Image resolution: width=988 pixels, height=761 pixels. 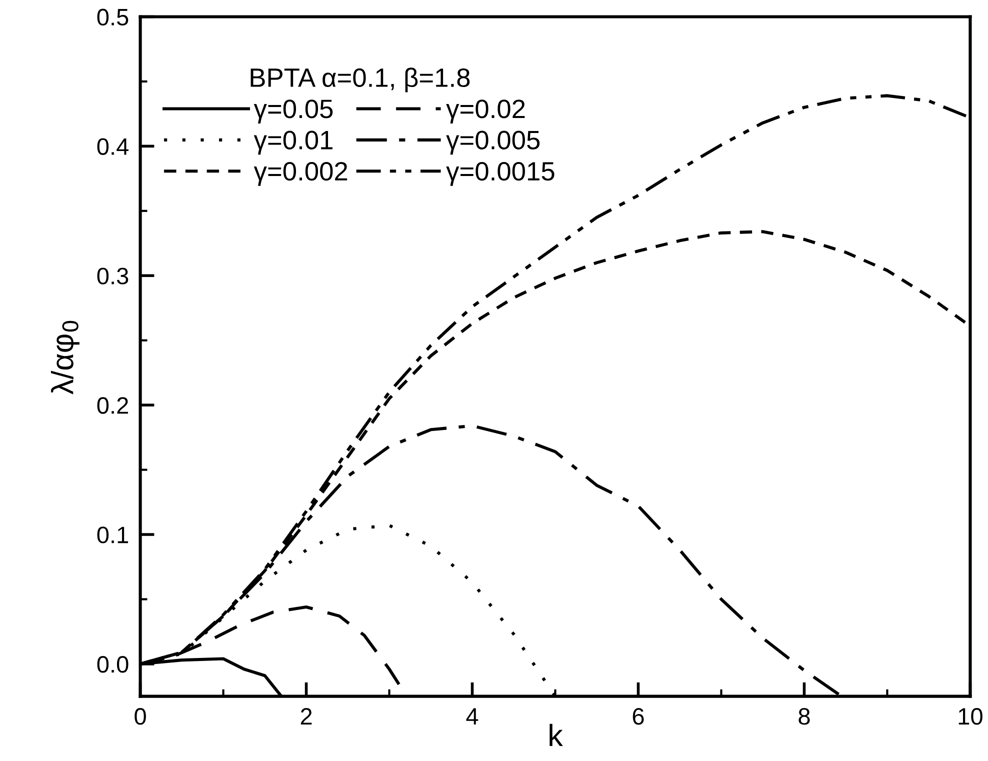 I want to click on y-tick-label: 0.1, so click(x=112, y=535).